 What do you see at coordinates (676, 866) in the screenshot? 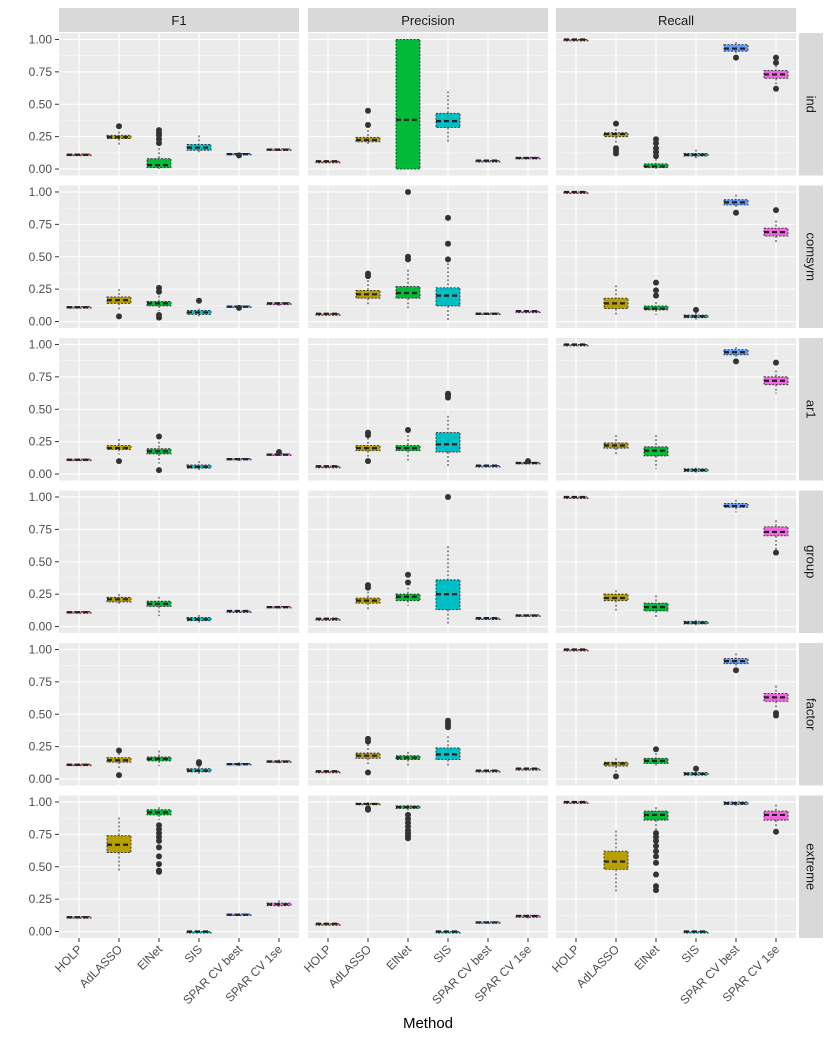
I see `panel-extreme-recall` at bounding box center [676, 866].